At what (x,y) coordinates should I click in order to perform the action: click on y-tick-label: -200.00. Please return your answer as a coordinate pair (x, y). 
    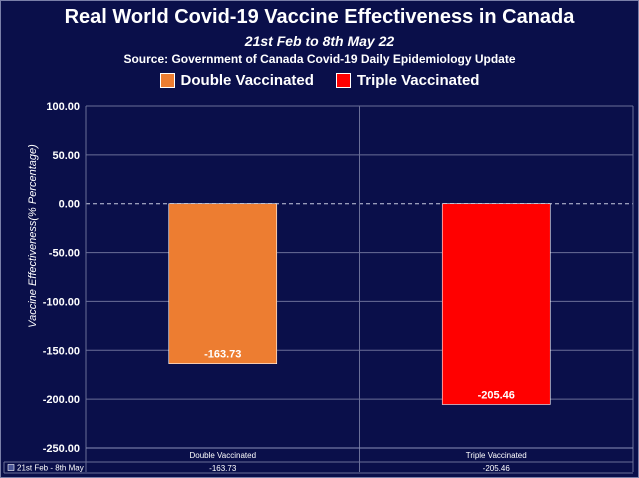
    Looking at the image, I should click on (61, 400).